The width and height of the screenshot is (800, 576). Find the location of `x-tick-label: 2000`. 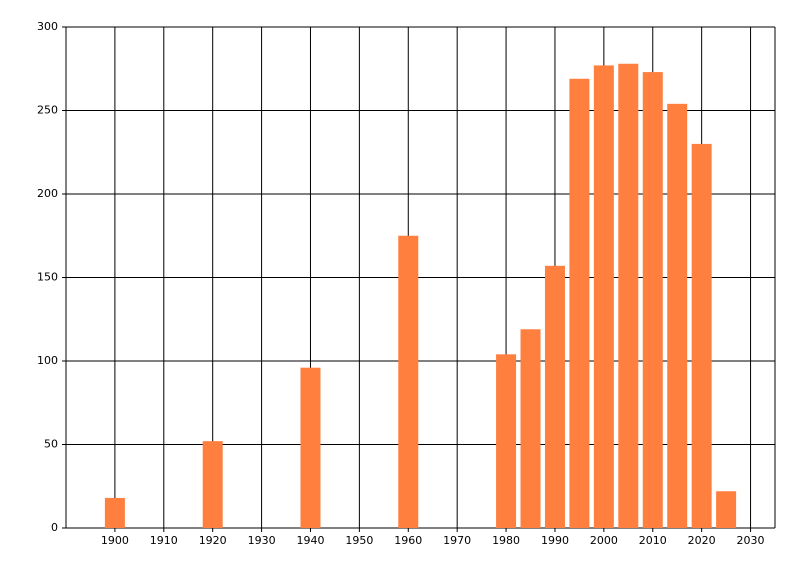

x-tick-label: 2000 is located at coordinates (604, 540).